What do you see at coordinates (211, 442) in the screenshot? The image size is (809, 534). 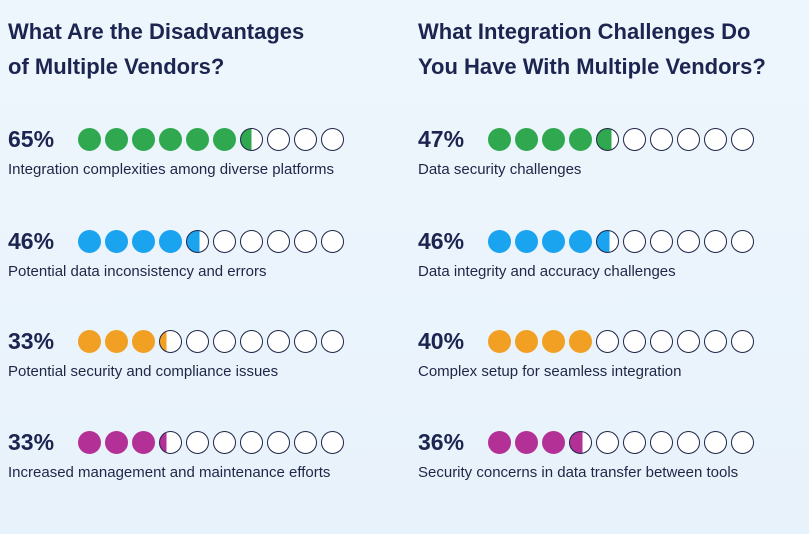 I see `left-stat-4-dots` at bounding box center [211, 442].